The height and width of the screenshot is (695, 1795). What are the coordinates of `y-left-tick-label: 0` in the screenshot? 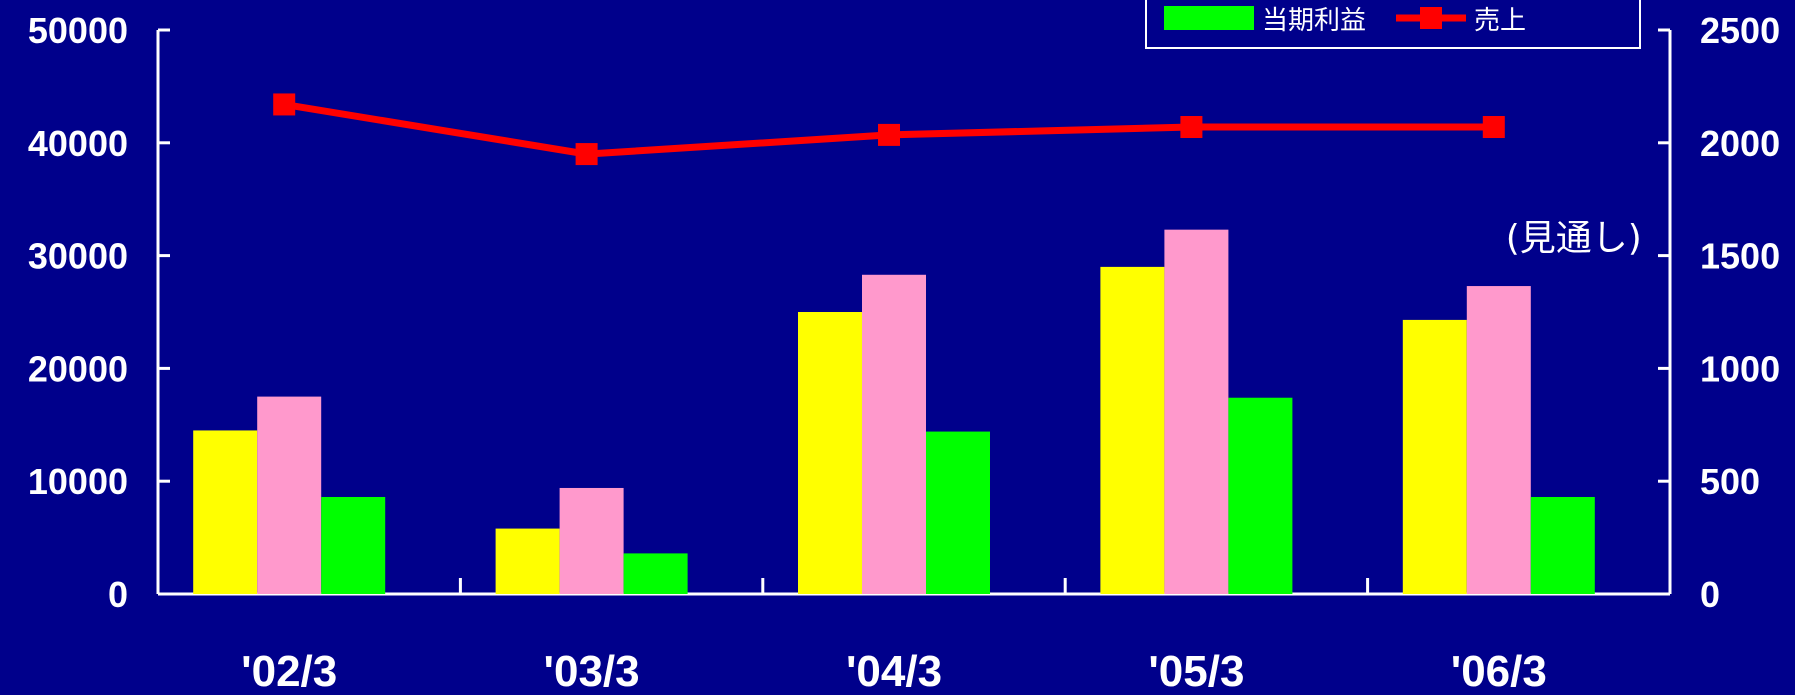 It's located at (118, 594).